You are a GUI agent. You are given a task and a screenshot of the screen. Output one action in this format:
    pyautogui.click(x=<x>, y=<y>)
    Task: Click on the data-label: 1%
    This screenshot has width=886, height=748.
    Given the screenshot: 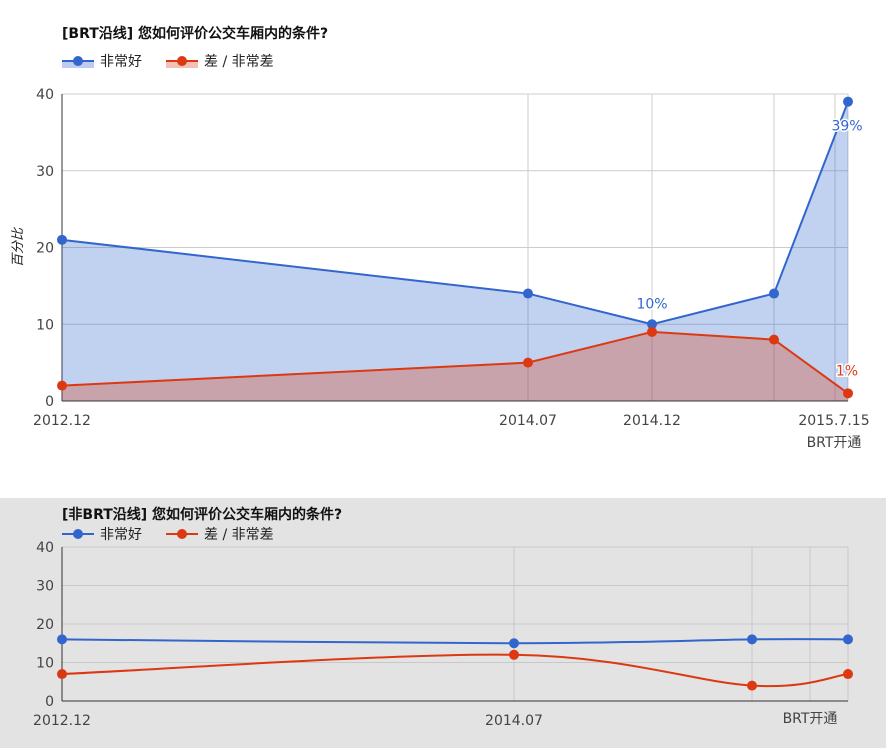 What is the action you would take?
    pyautogui.click(x=847, y=371)
    